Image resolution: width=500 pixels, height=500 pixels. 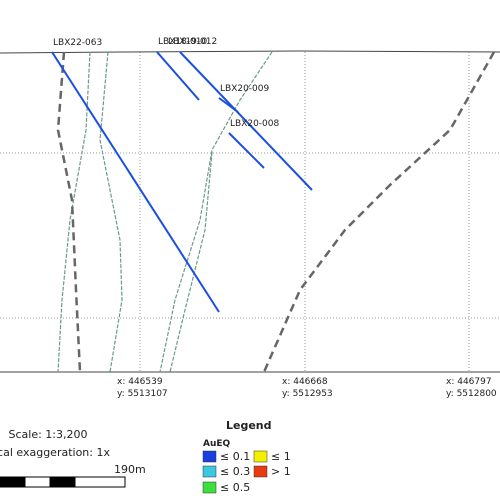 What do you see at coordinates (130, 469) in the screenshot?
I see `scale-bar-label: 190m` at bounding box center [130, 469].